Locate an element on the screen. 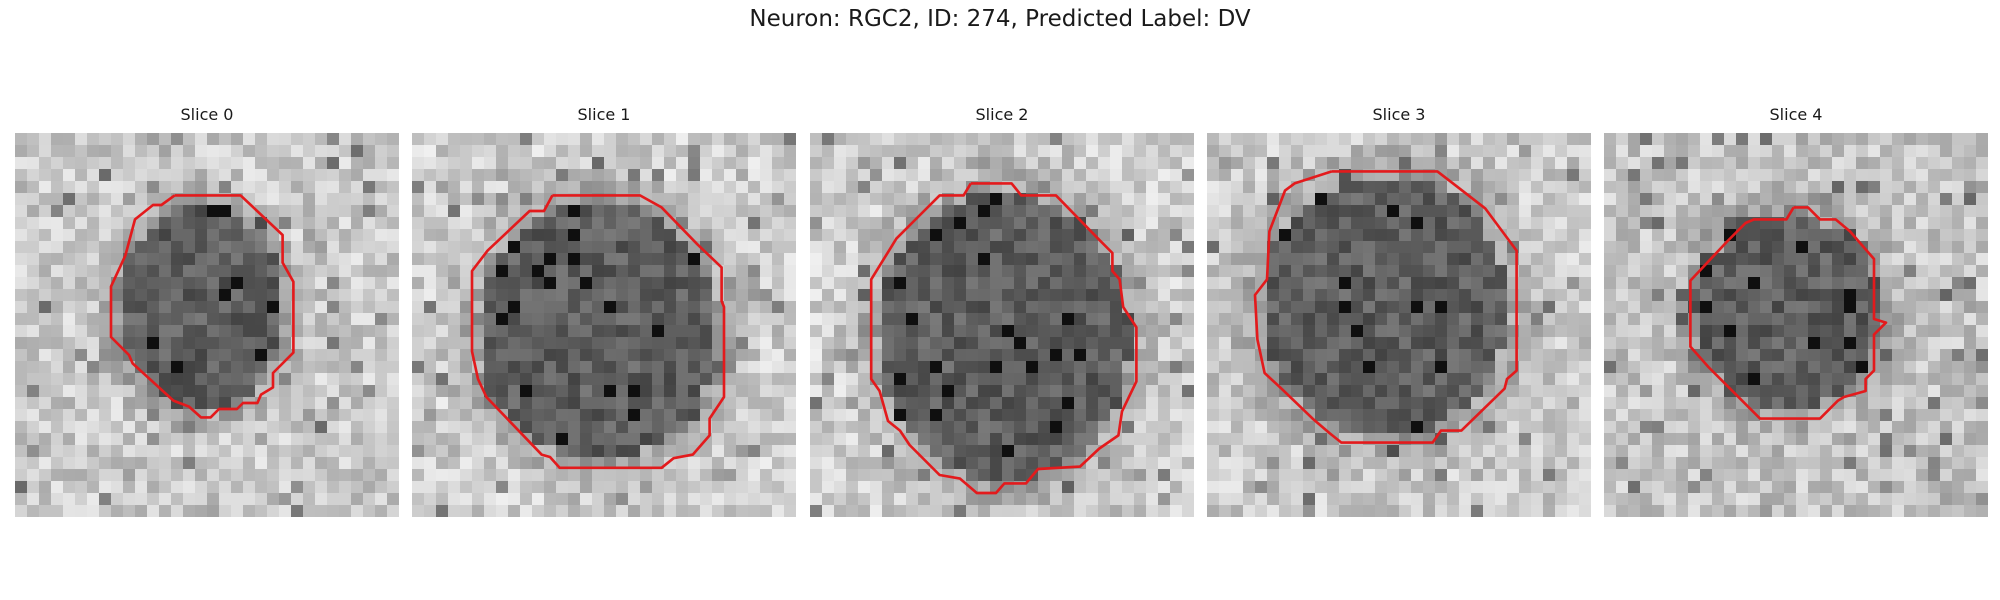 The height and width of the screenshot is (600, 2000). slice-title-4: Slice 4 is located at coordinates (1796, 114).